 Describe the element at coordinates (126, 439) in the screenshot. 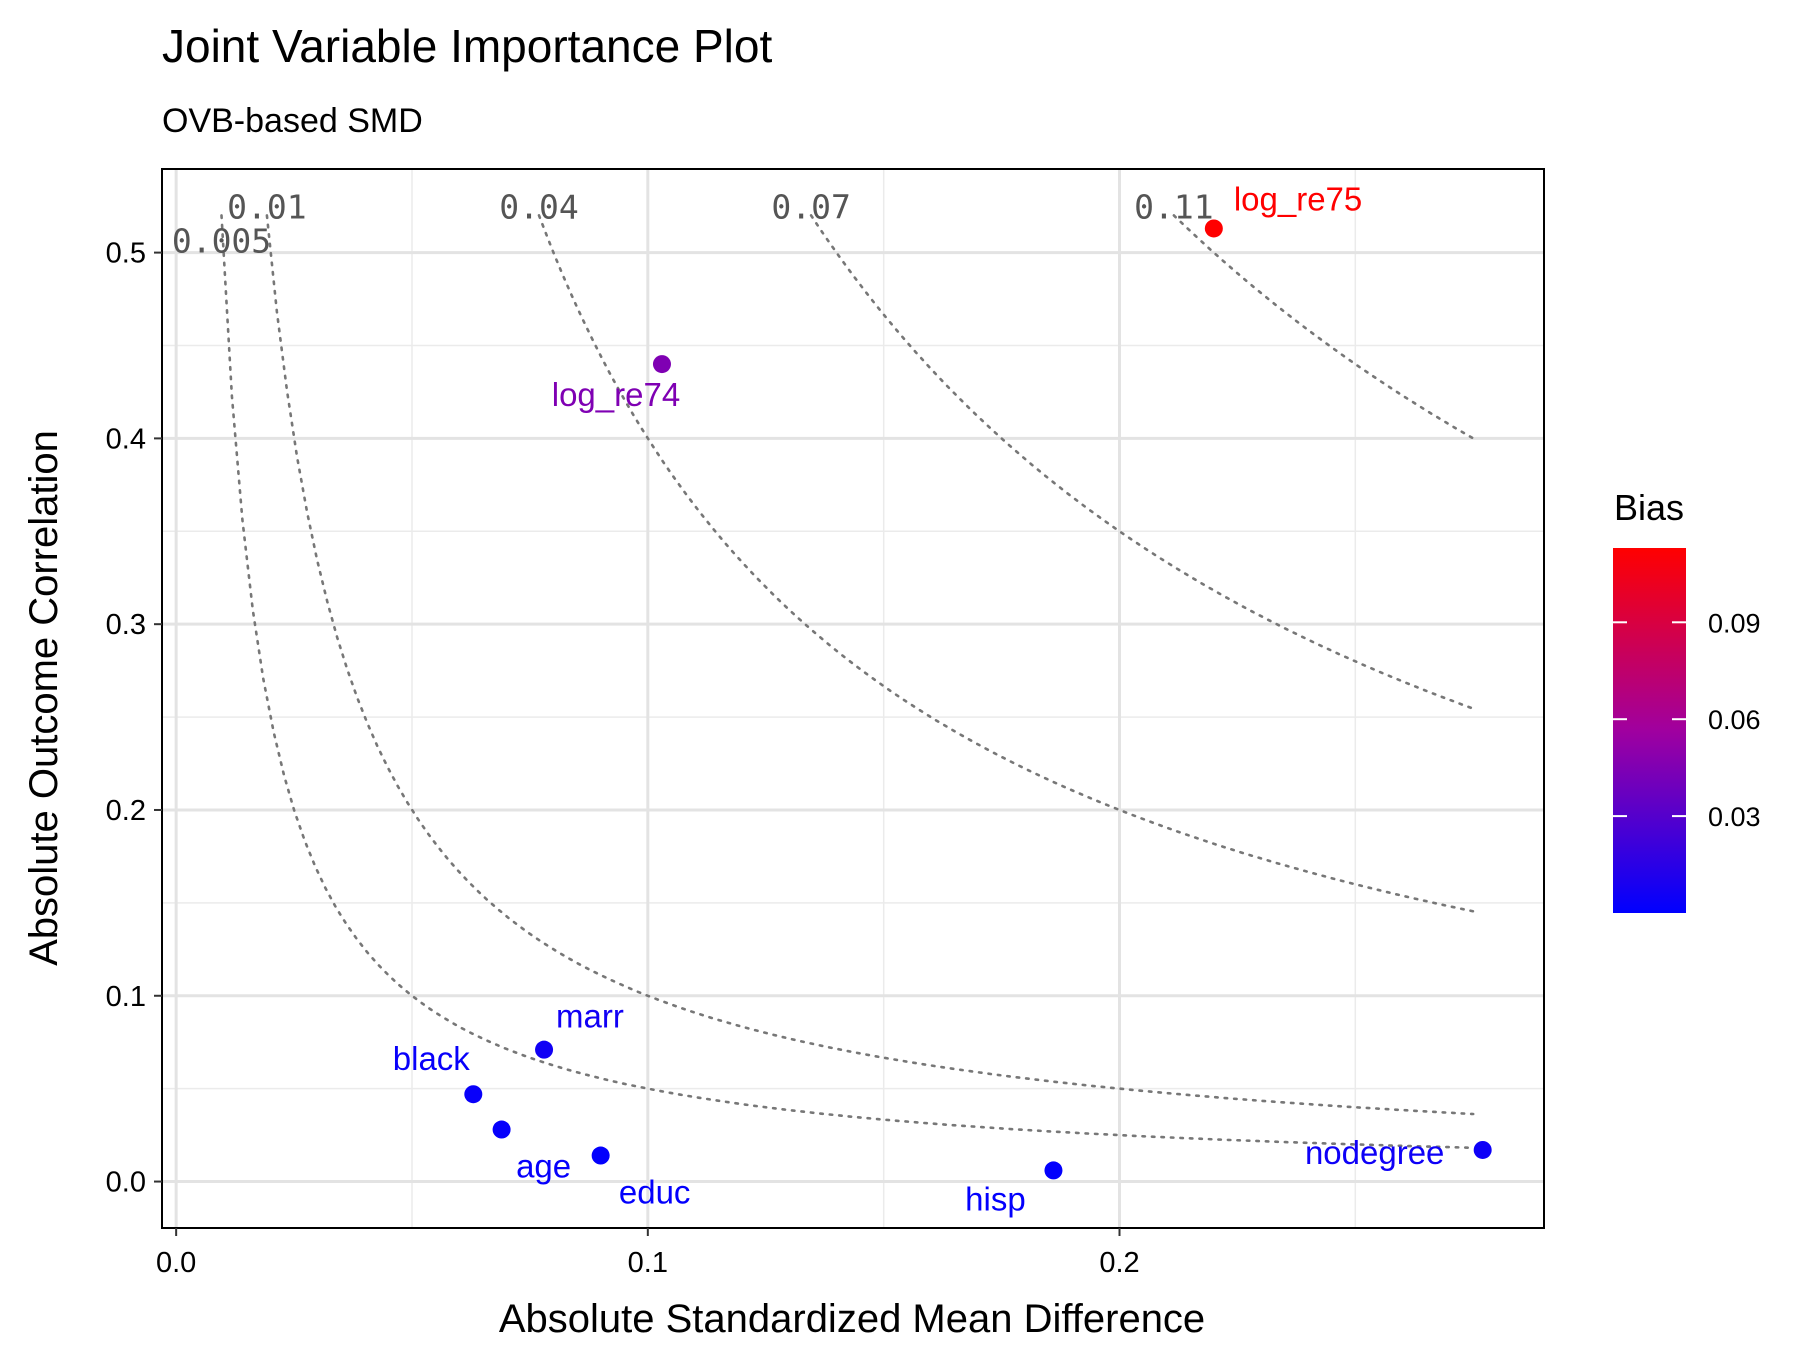

I see `y-tick-label: 0.4` at that location.